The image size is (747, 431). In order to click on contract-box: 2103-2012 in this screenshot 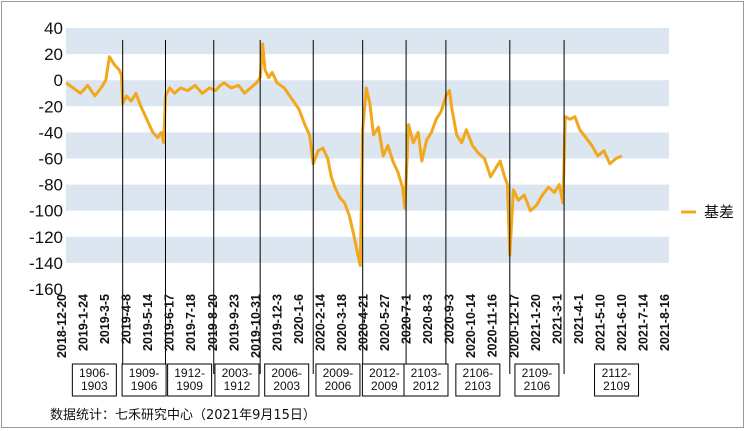, I will do `click(426, 380)`.